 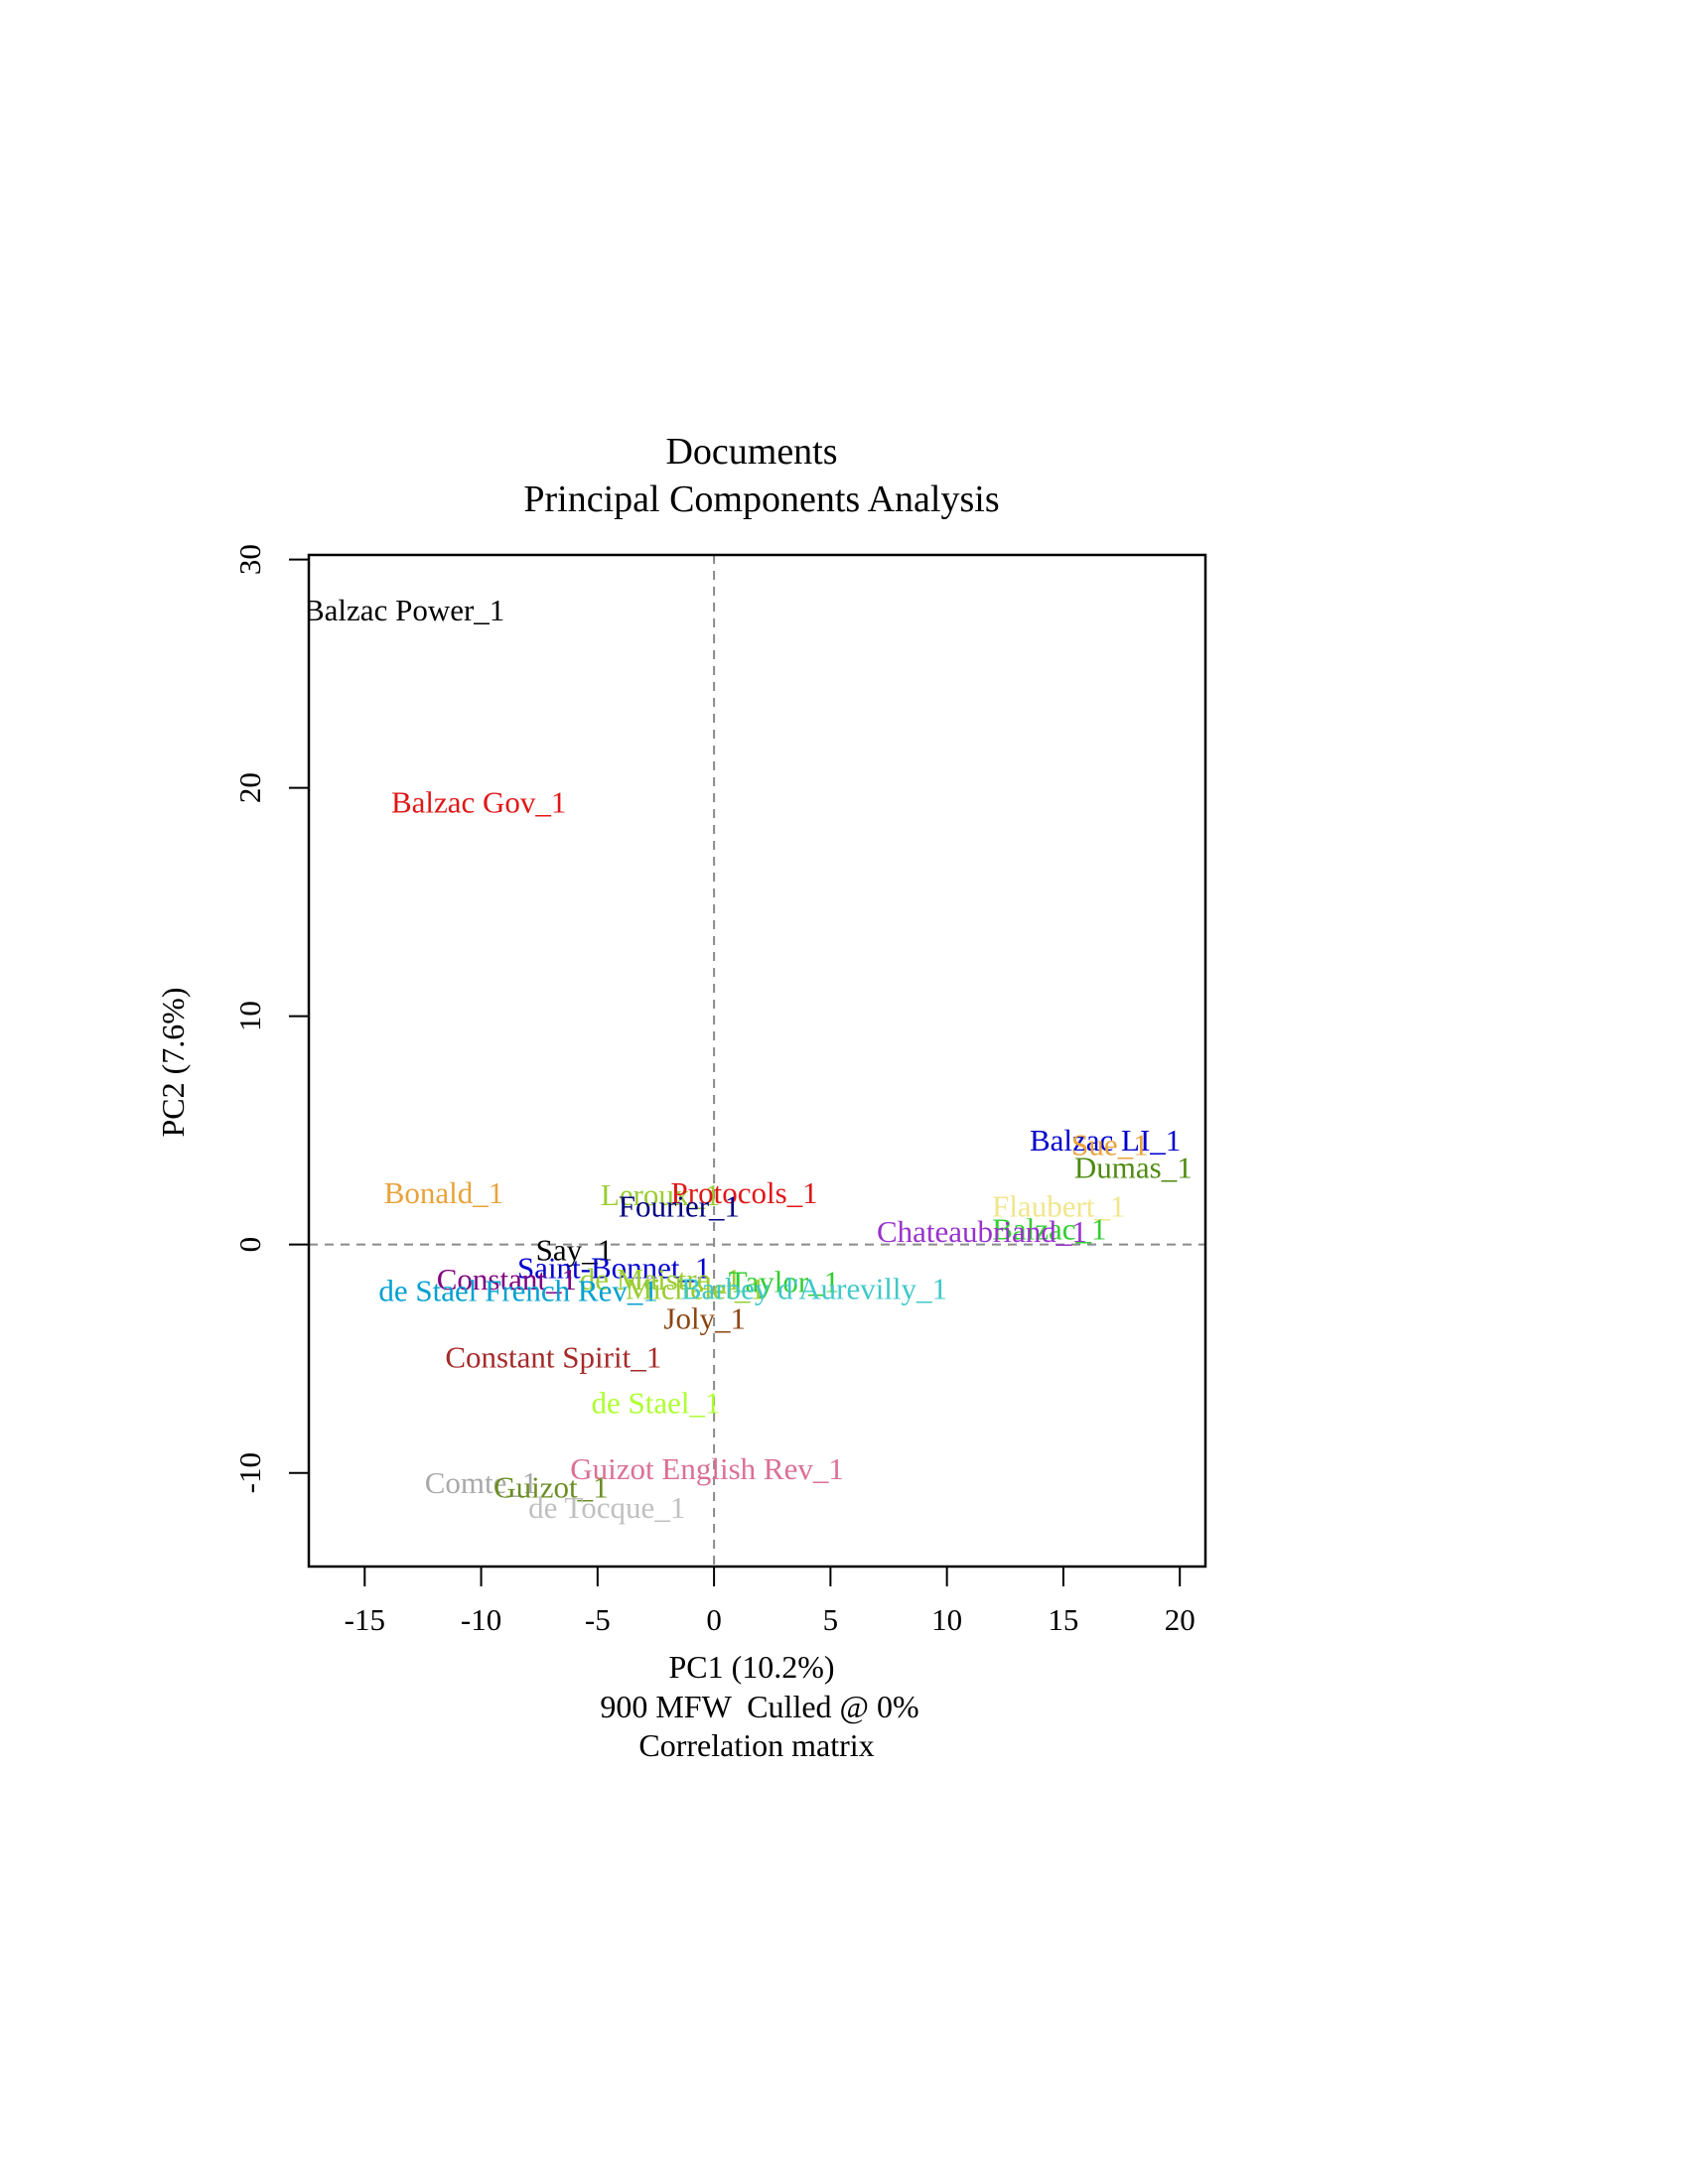 I want to click on x-tick-label: 5, so click(x=831, y=1619).